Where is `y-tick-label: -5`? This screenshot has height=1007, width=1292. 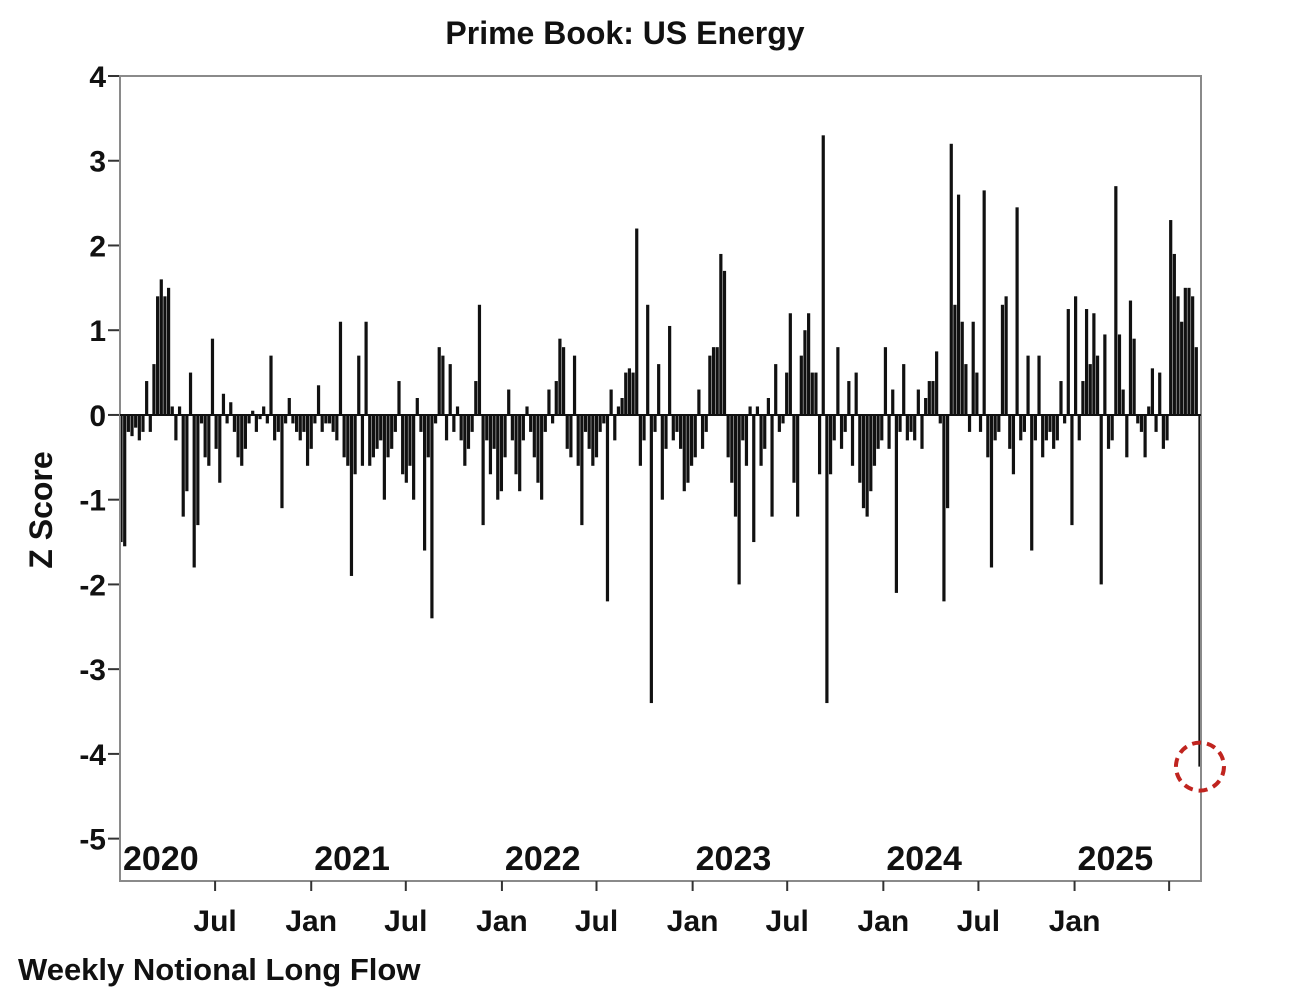 y-tick-label: -5 is located at coordinates (92, 840).